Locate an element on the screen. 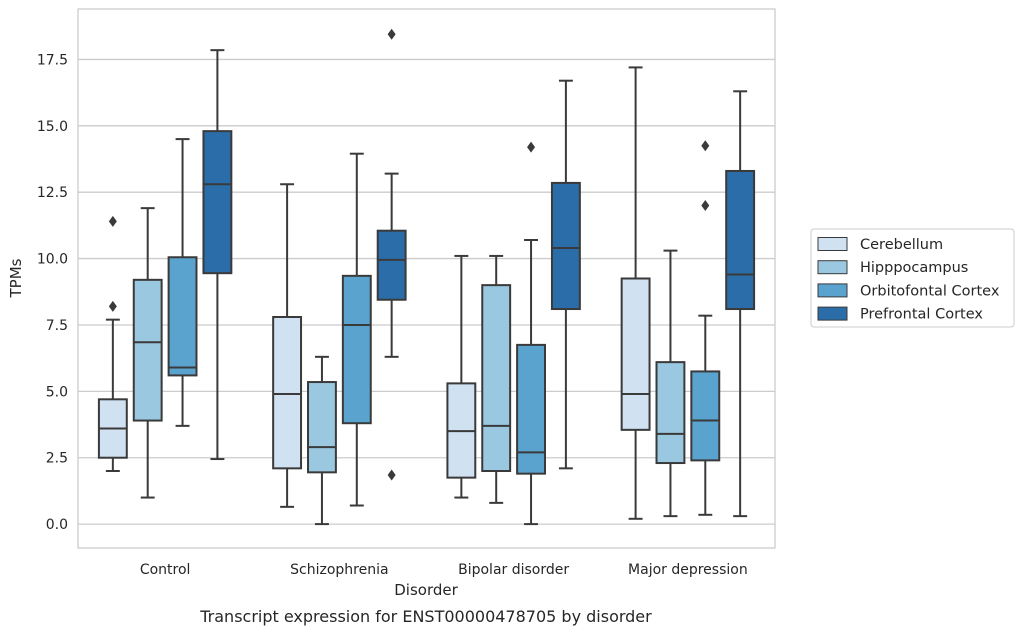 The height and width of the screenshot is (634, 1023). x-tick-label: Major depression is located at coordinates (688, 570).